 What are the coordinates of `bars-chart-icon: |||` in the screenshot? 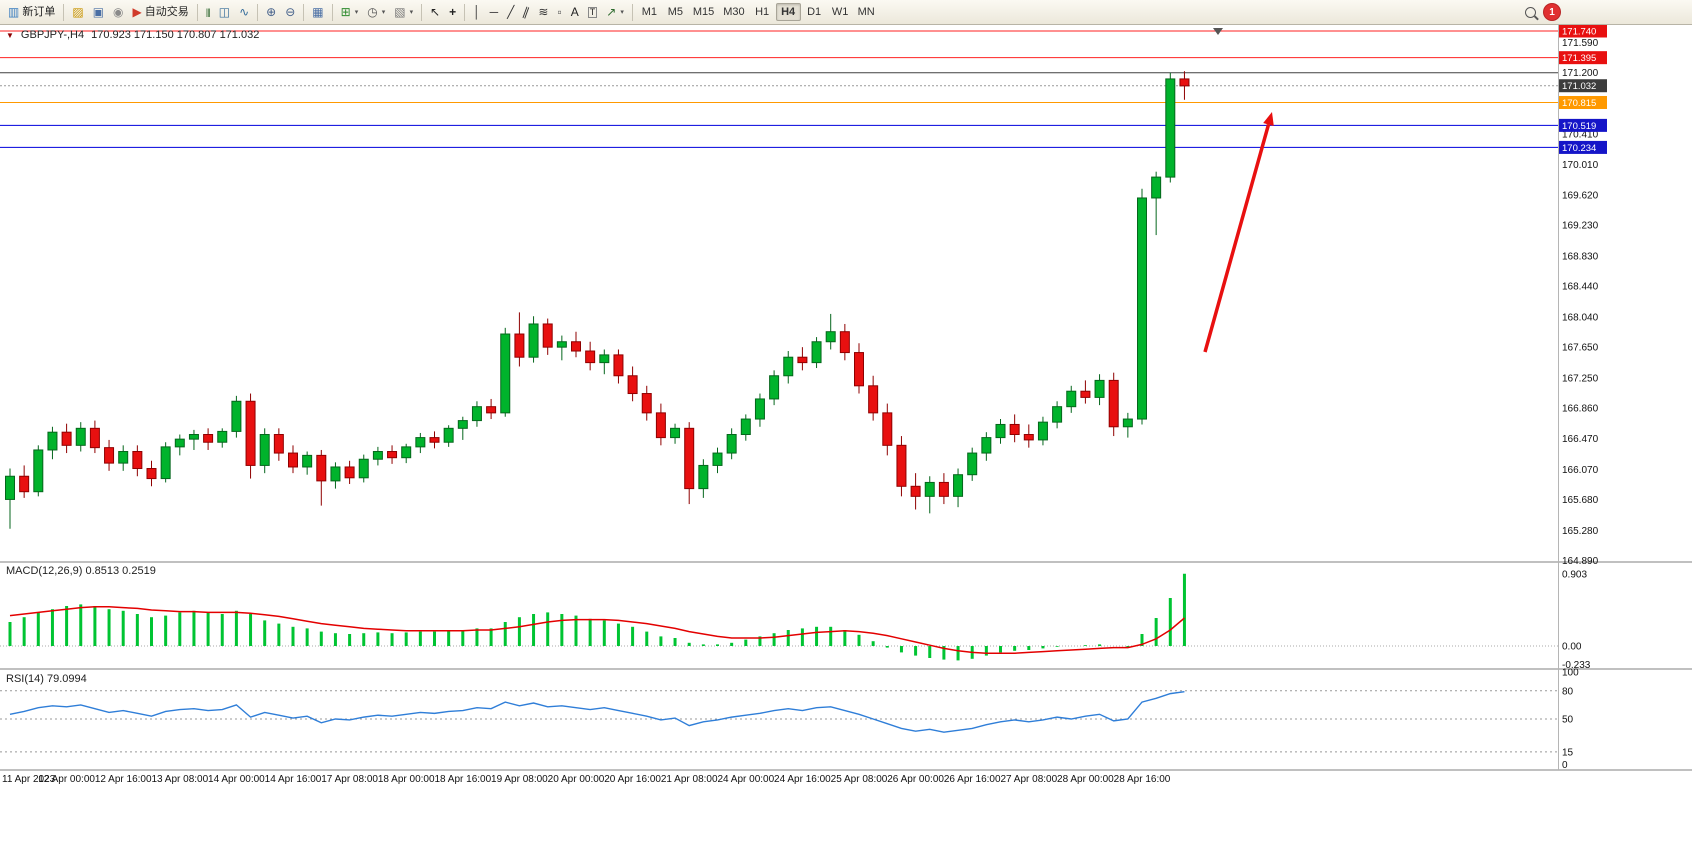 It's located at (208, 11).